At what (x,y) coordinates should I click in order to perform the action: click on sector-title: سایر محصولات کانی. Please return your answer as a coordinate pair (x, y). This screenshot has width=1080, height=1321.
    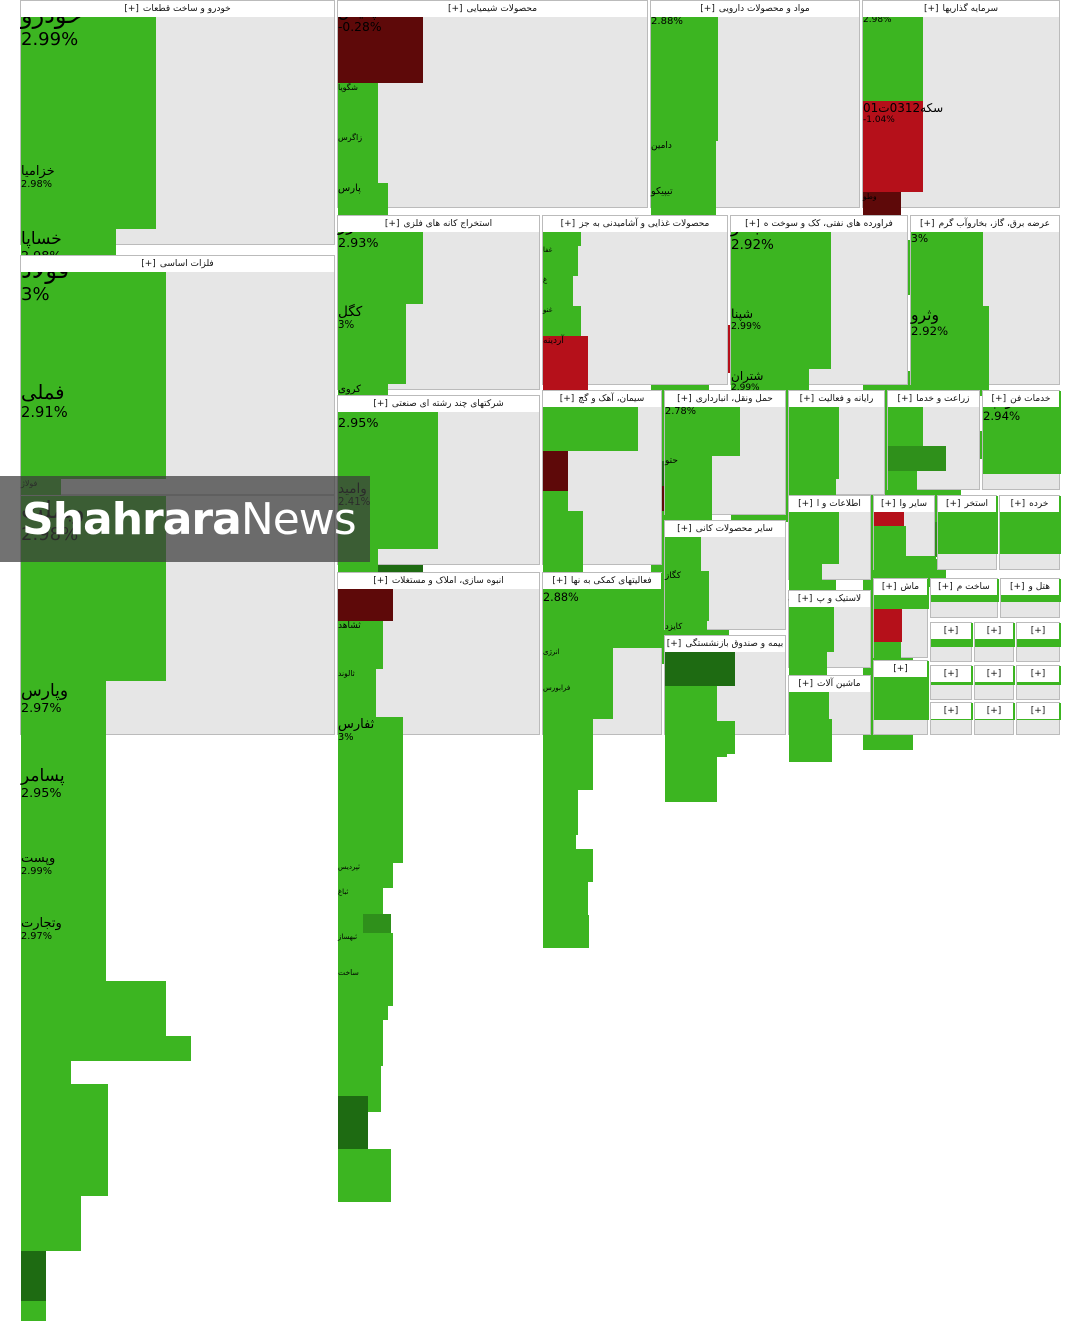
    Looking at the image, I should click on (734, 529).